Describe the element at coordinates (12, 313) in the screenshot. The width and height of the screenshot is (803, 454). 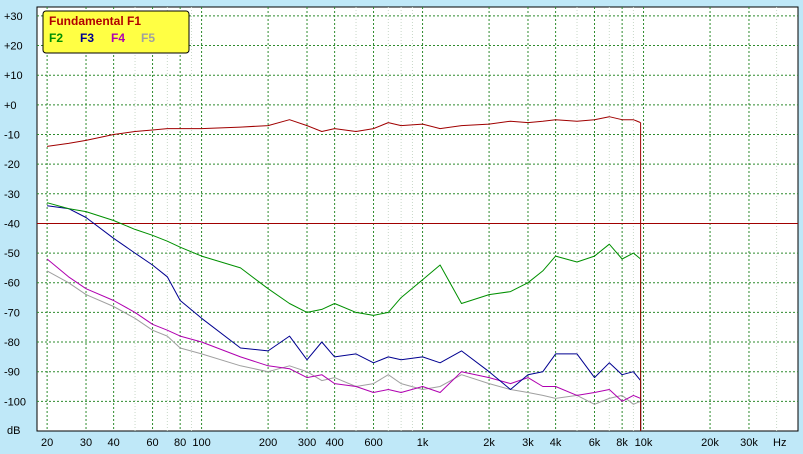
I see `y-tick-label: -70` at that location.